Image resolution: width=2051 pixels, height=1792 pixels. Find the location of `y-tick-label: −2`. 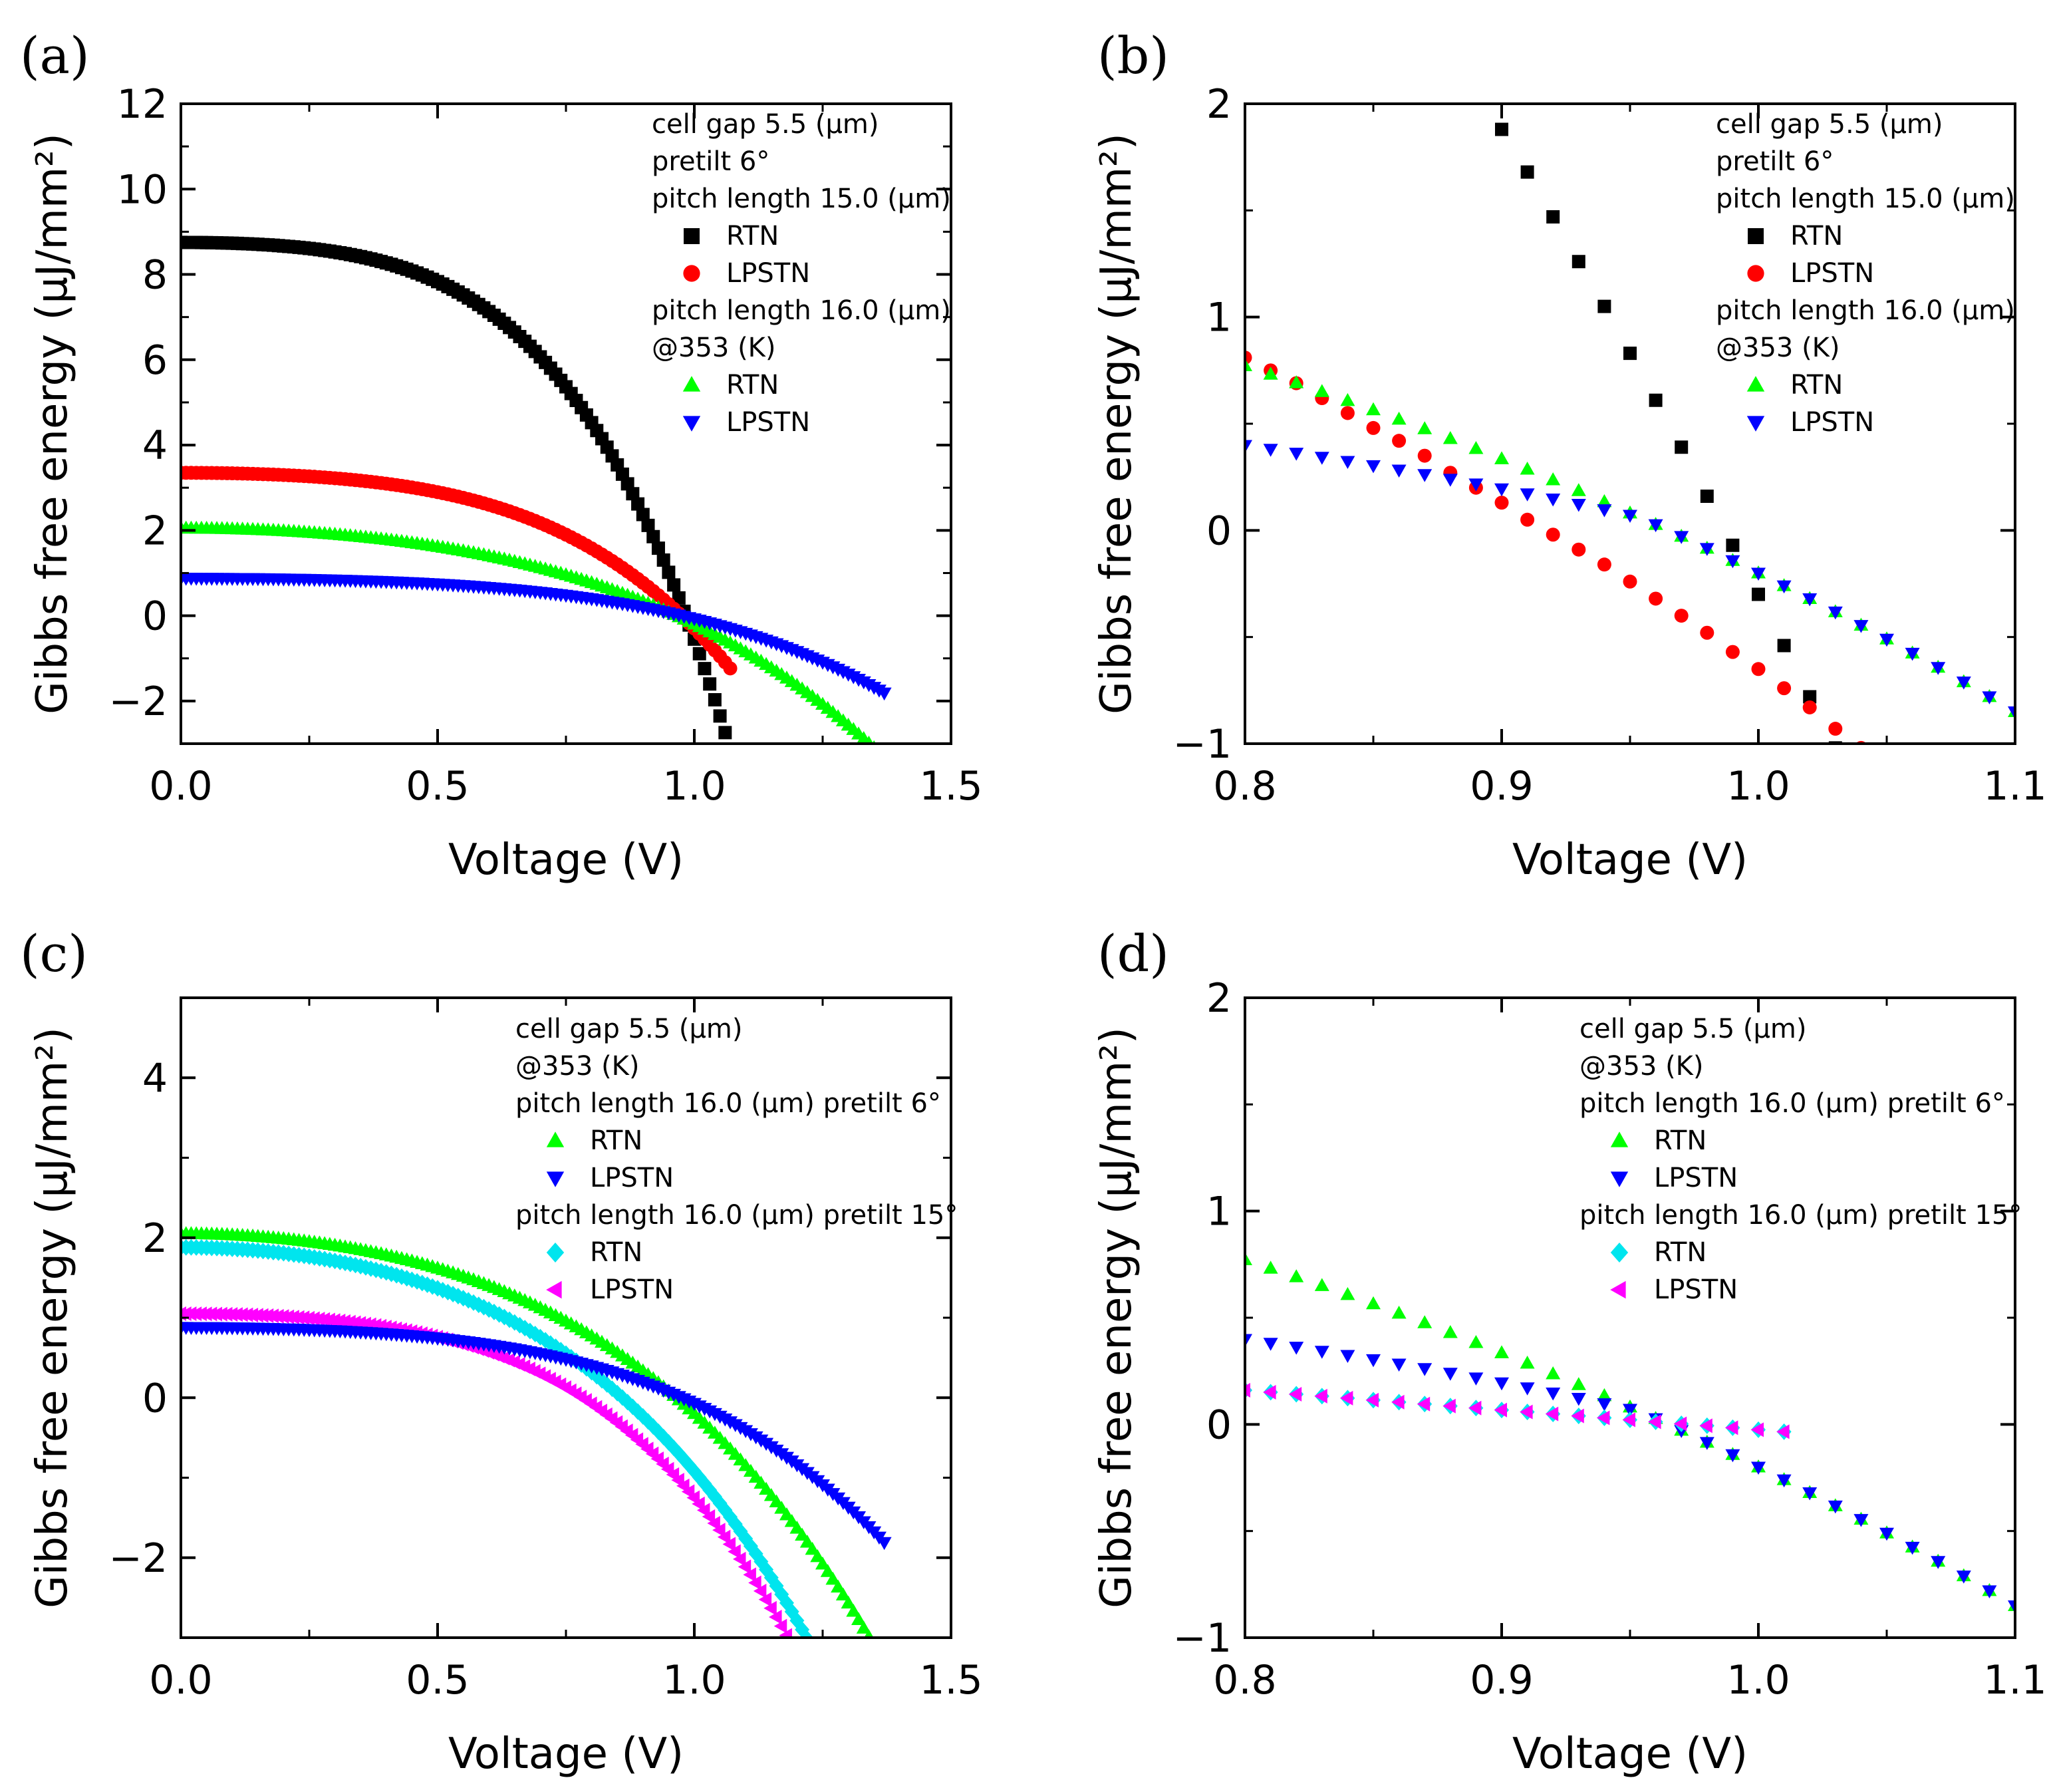

y-tick-label: −2 is located at coordinates (138, 701).